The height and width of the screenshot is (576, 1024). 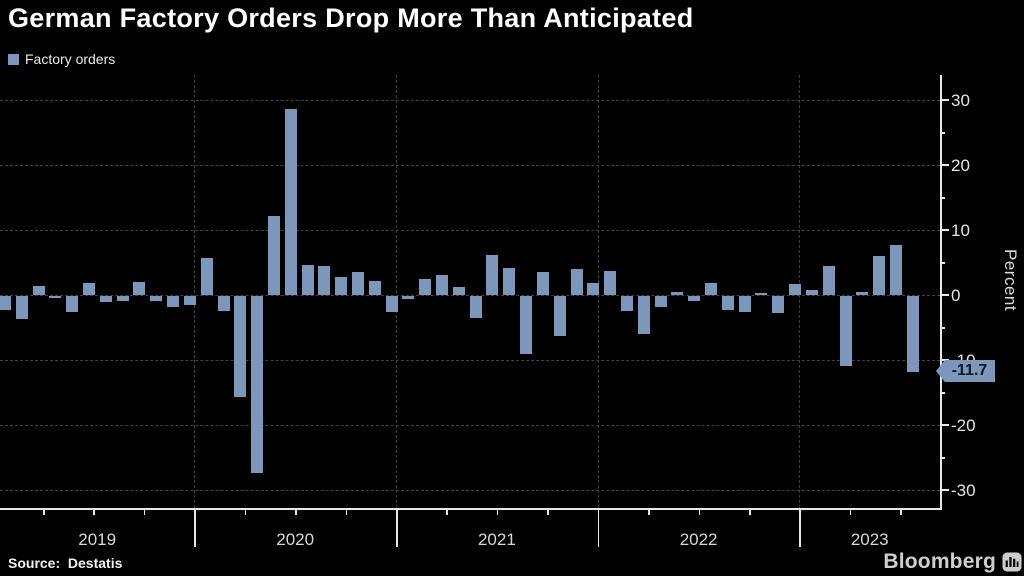 What do you see at coordinates (869, 539) in the screenshot?
I see `year-label: 2023` at bounding box center [869, 539].